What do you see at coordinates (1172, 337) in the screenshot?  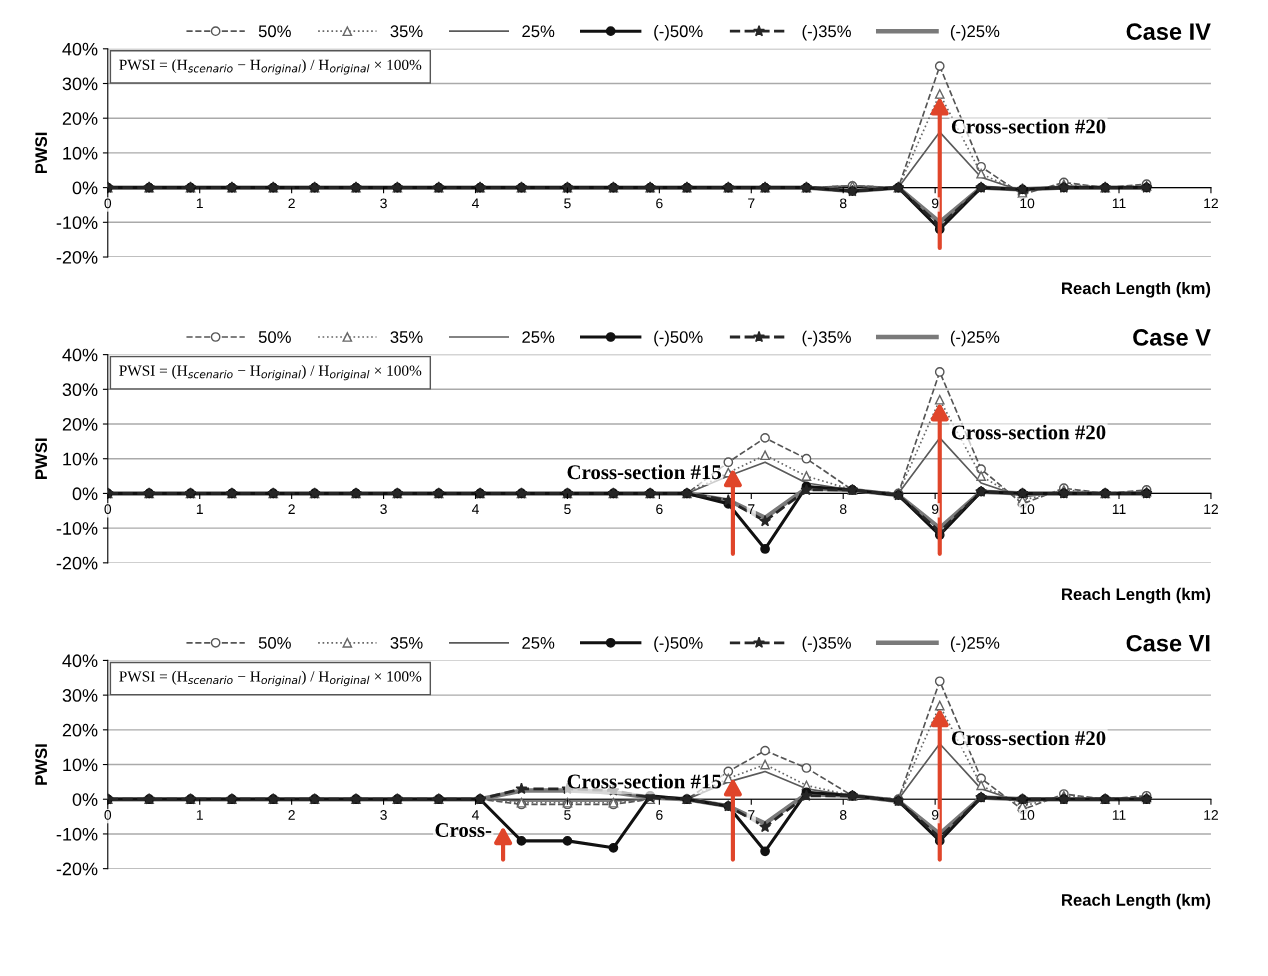 I see `chart-title: Case V` at bounding box center [1172, 337].